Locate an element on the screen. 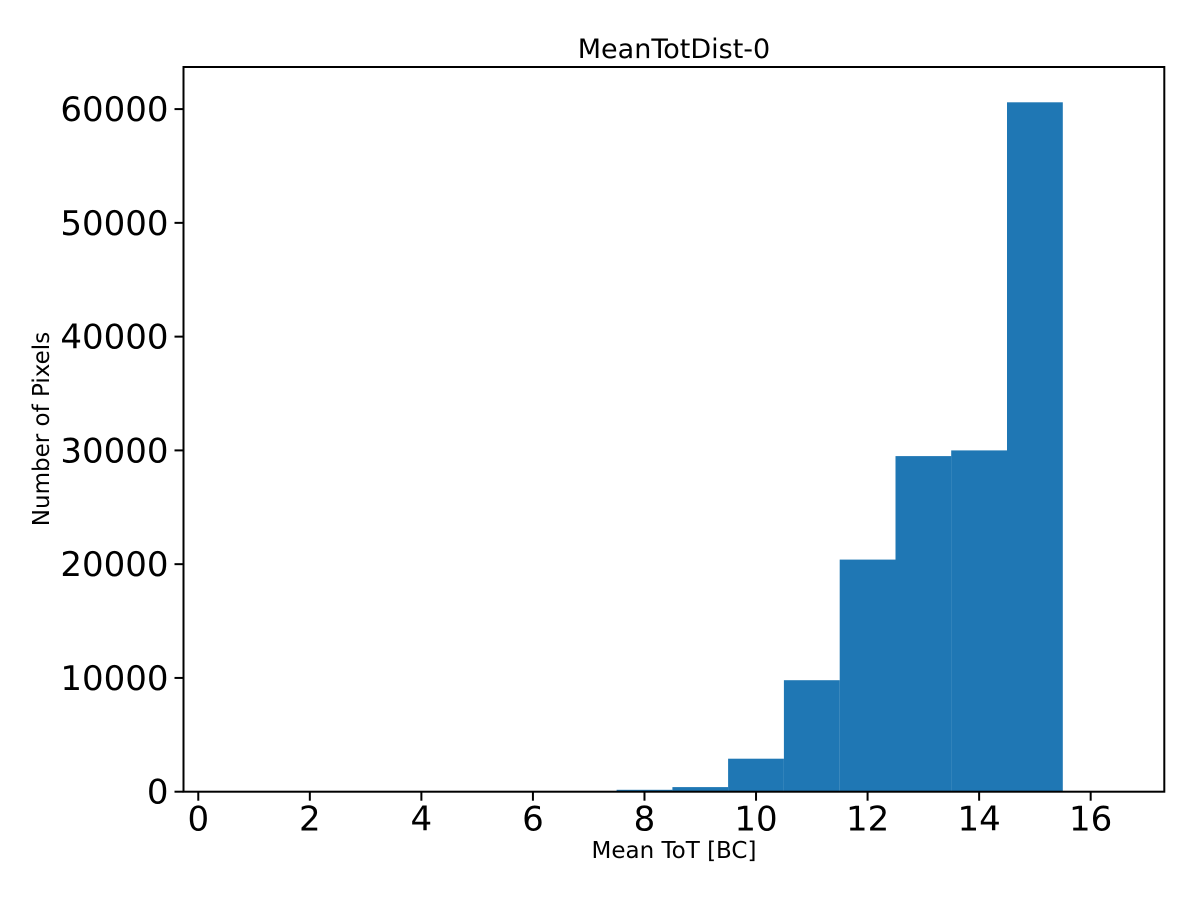 This screenshot has width=1200, height=900. y-tick-label: 20000 is located at coordinates (114, 565).